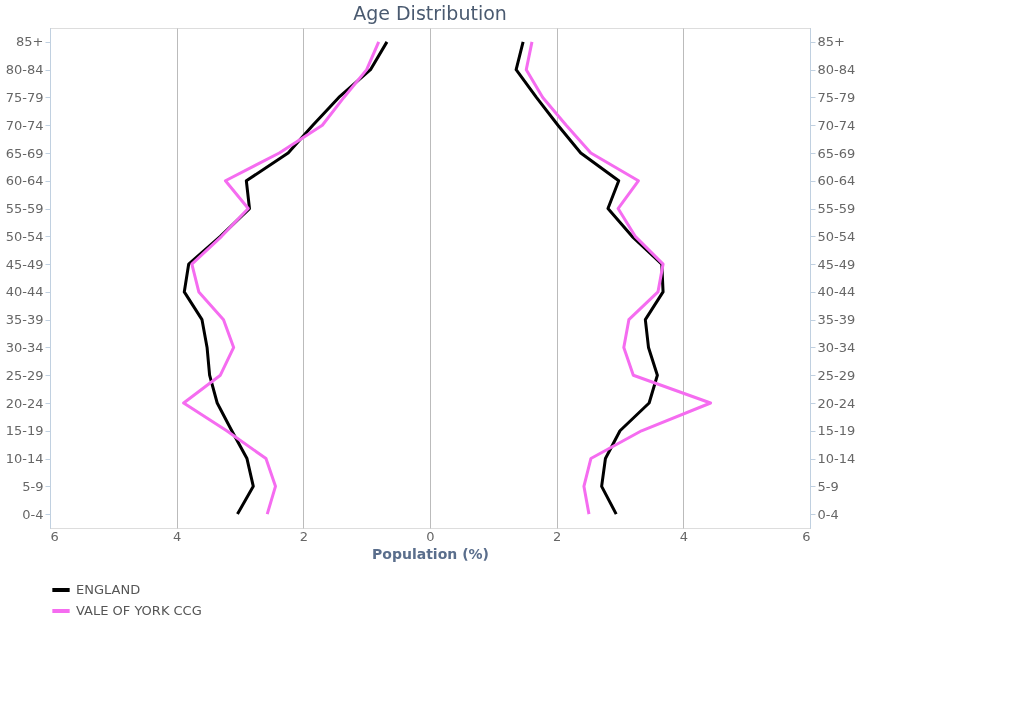 This screenshot has height=720, width=1020. What do you see at coordinates (430, 536) in the screenshot?
I see `x-tick-label: 0` at bounding box center [430, 536].